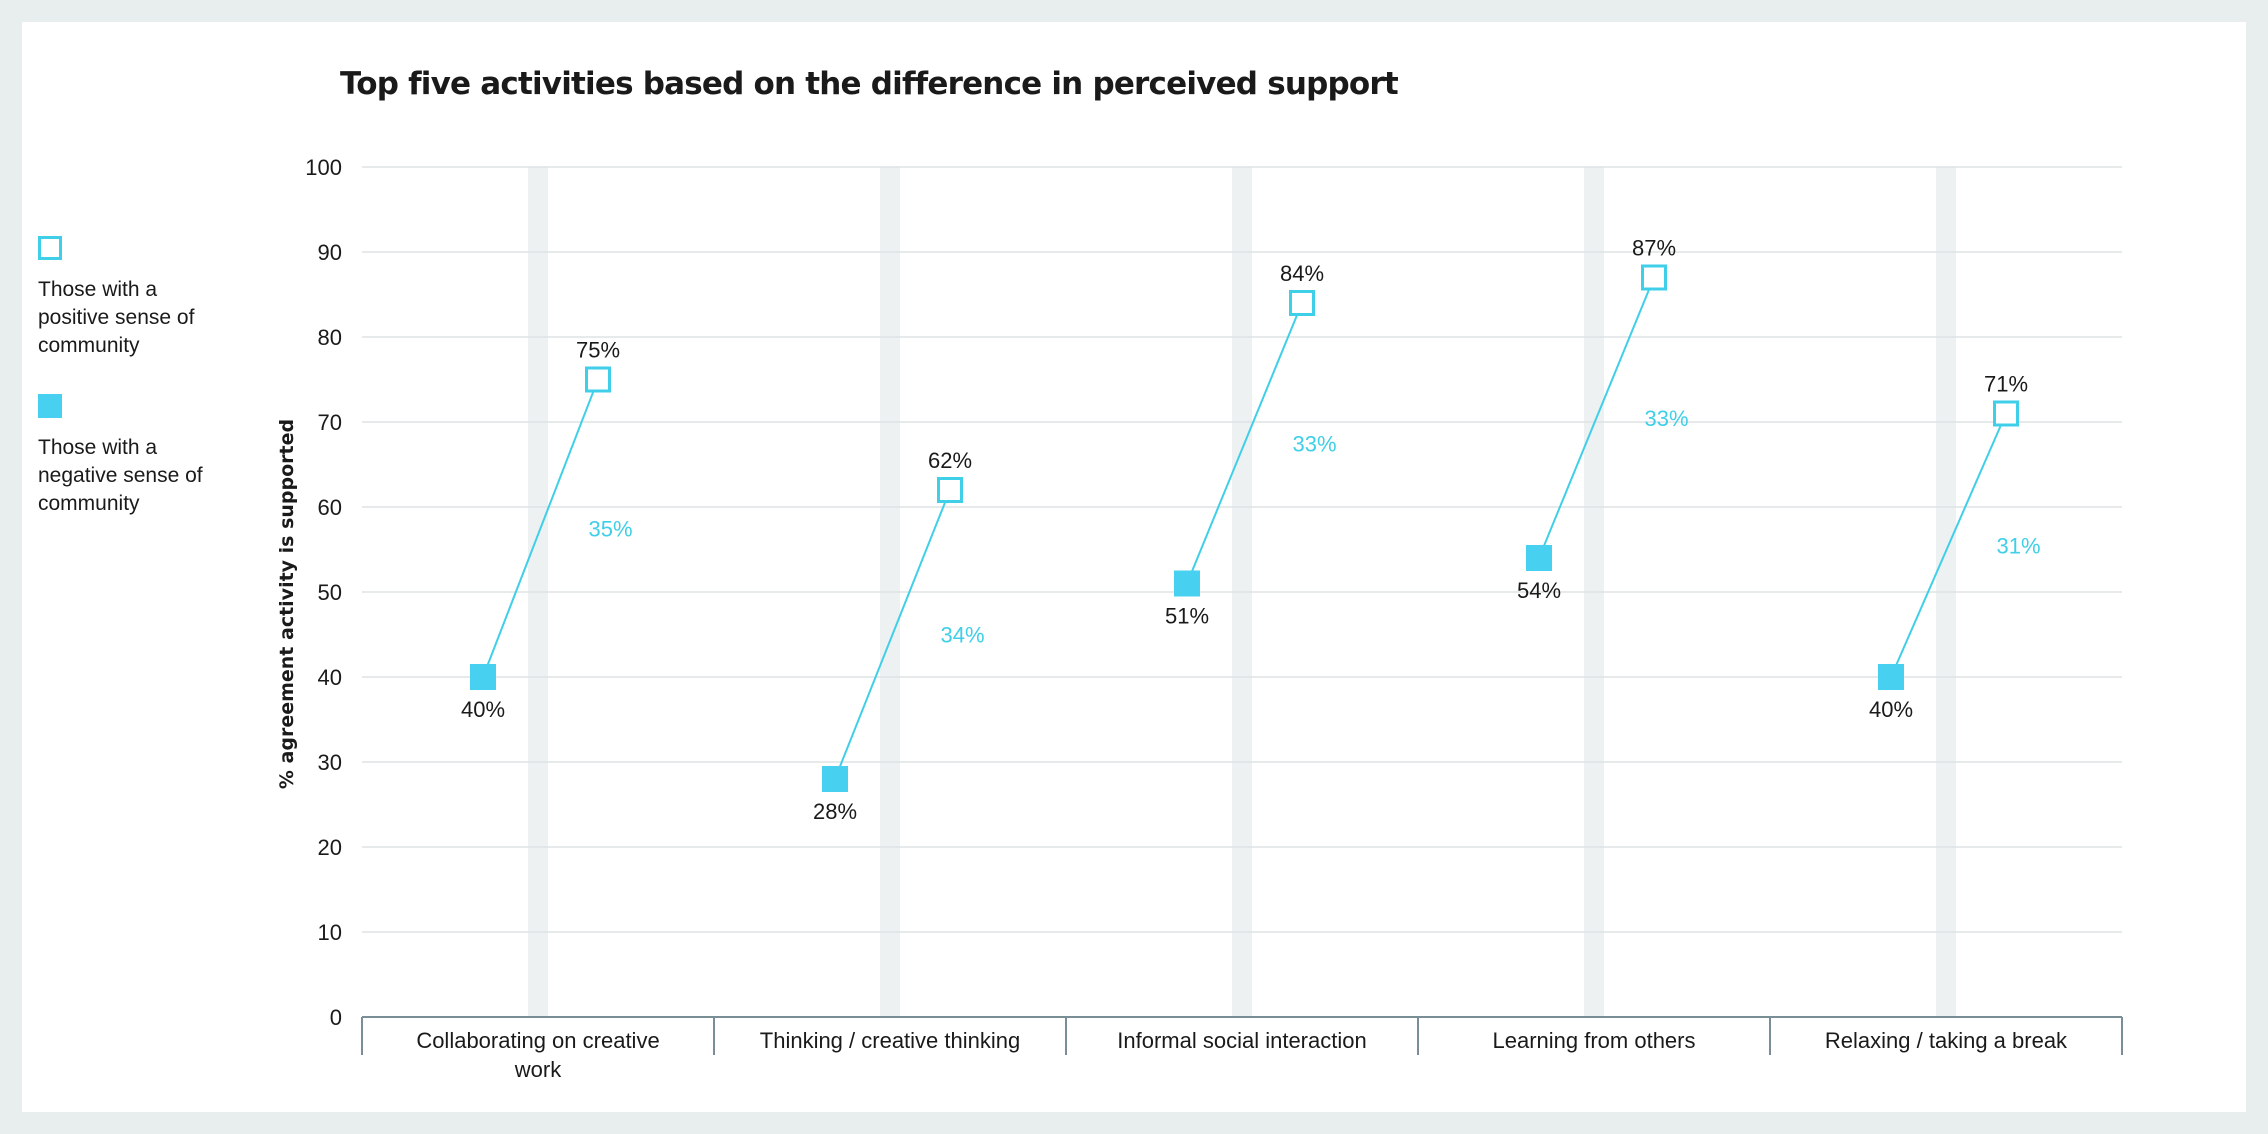 This screenshot has height=1134, width=2268. Describe the element at coordinates (330, 422) in the screenshot. I see `y-tick-label: 70` at that location.